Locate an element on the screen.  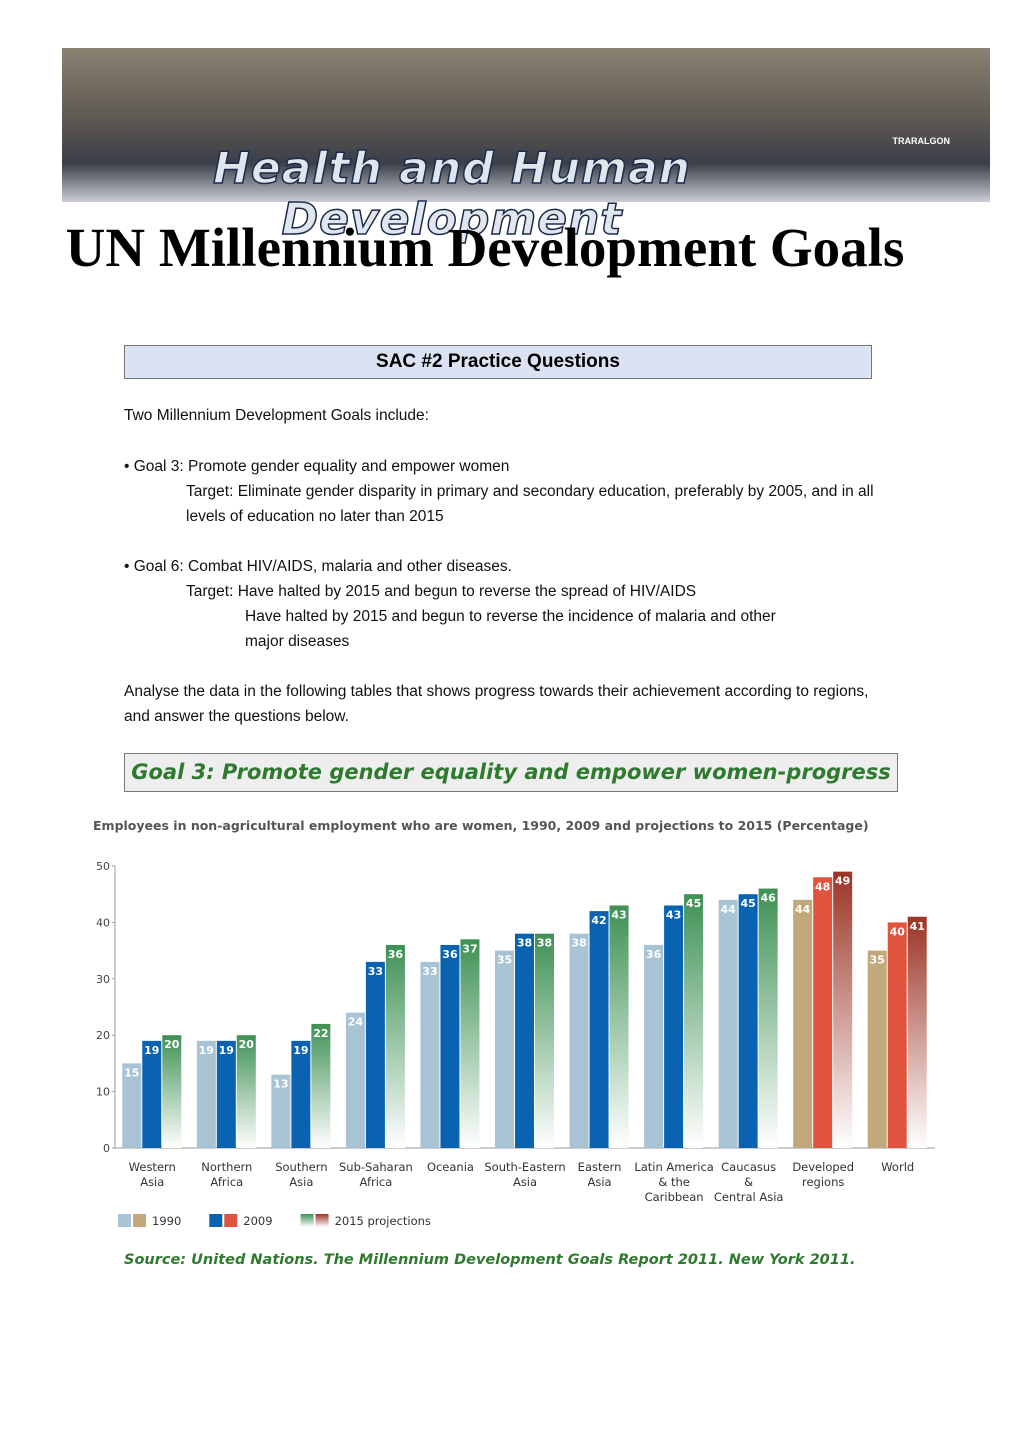
value-label: 35 is located at coordinates (504, 960).